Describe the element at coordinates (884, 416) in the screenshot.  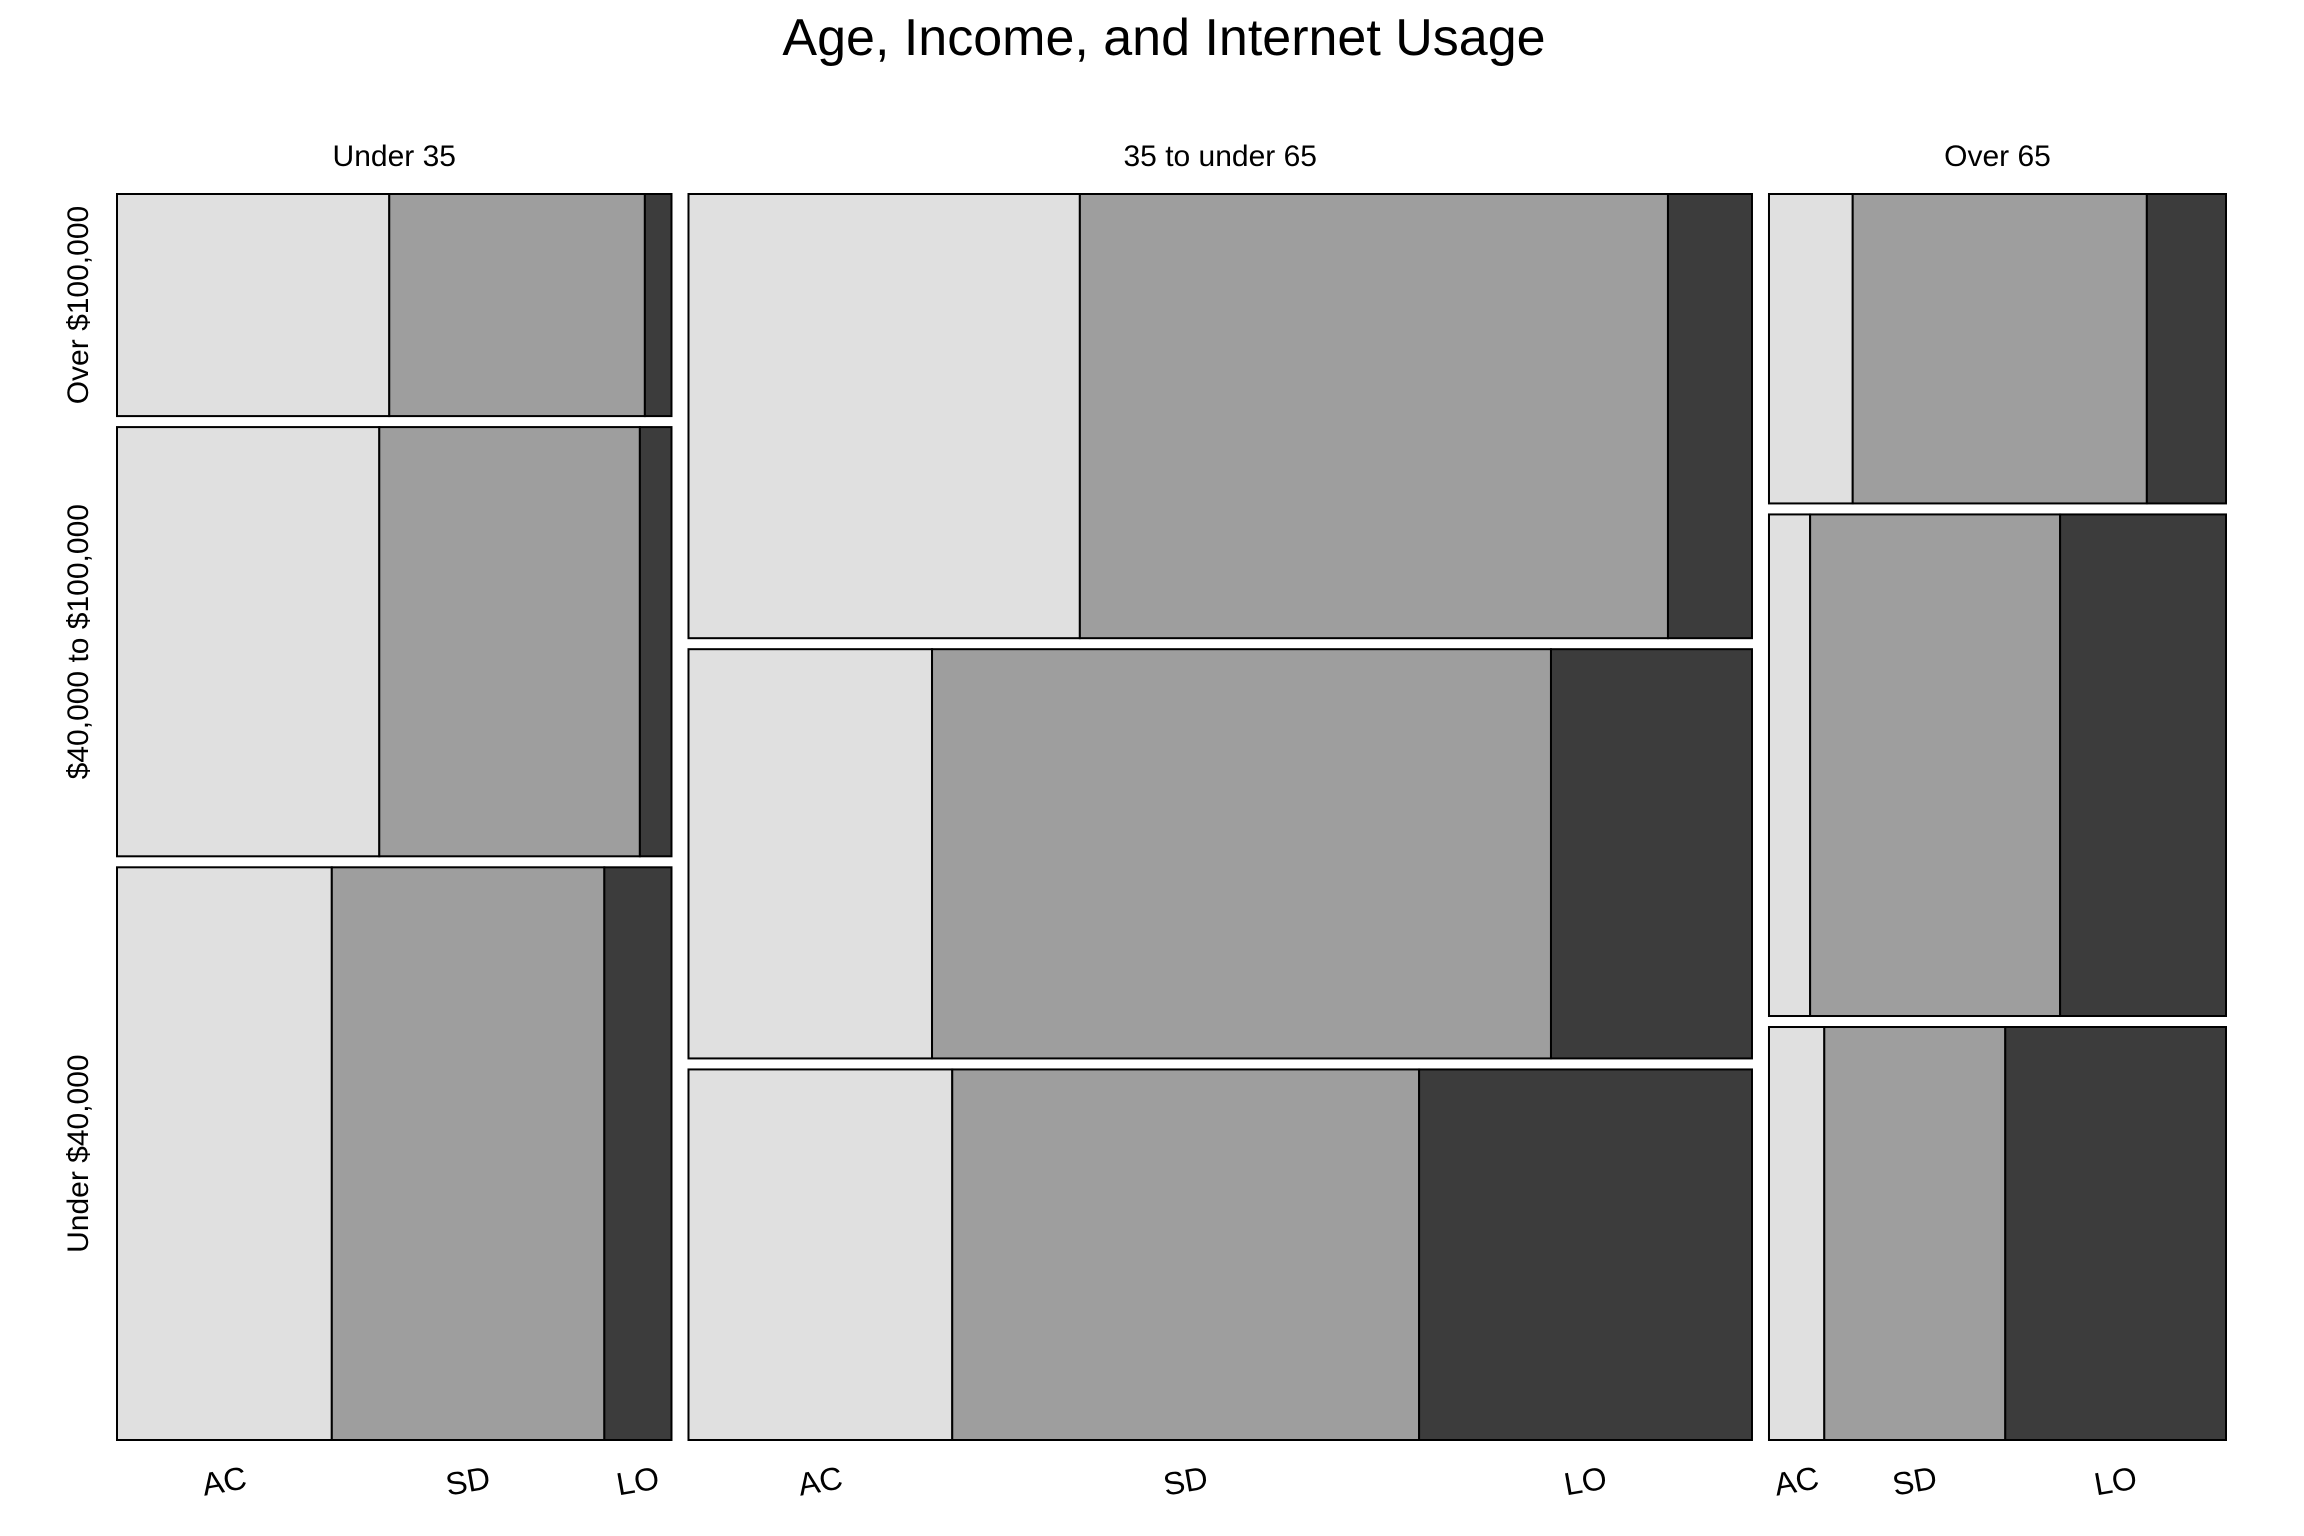
I see `cell-35-to-under-65-over-100-000-ac` at that location.